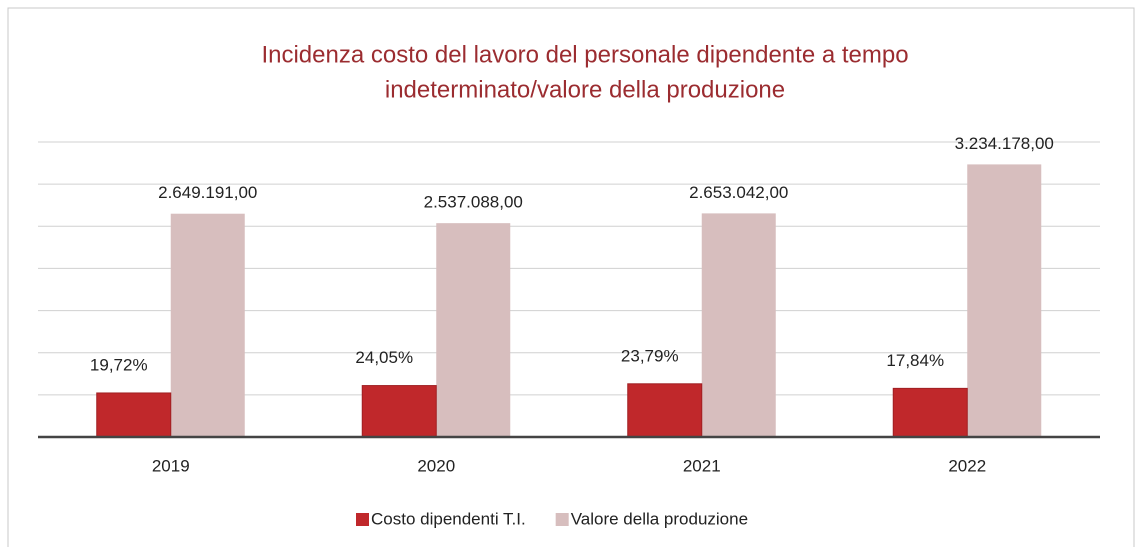  Describe the element at coordinates (702, 465) in the screenshot. I see `x-tick-label: 2021` at that location.